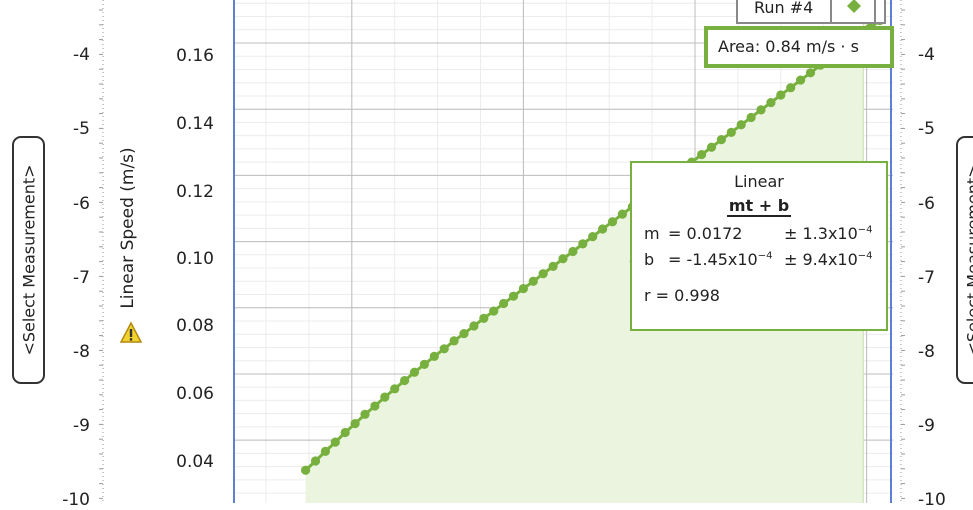 This screenshot has height=510, width=973. What do you see at coordinates (705, 233) in the screenshot?
I see `fit-m-value: = 0.0172` at bounding box center [705, 233].